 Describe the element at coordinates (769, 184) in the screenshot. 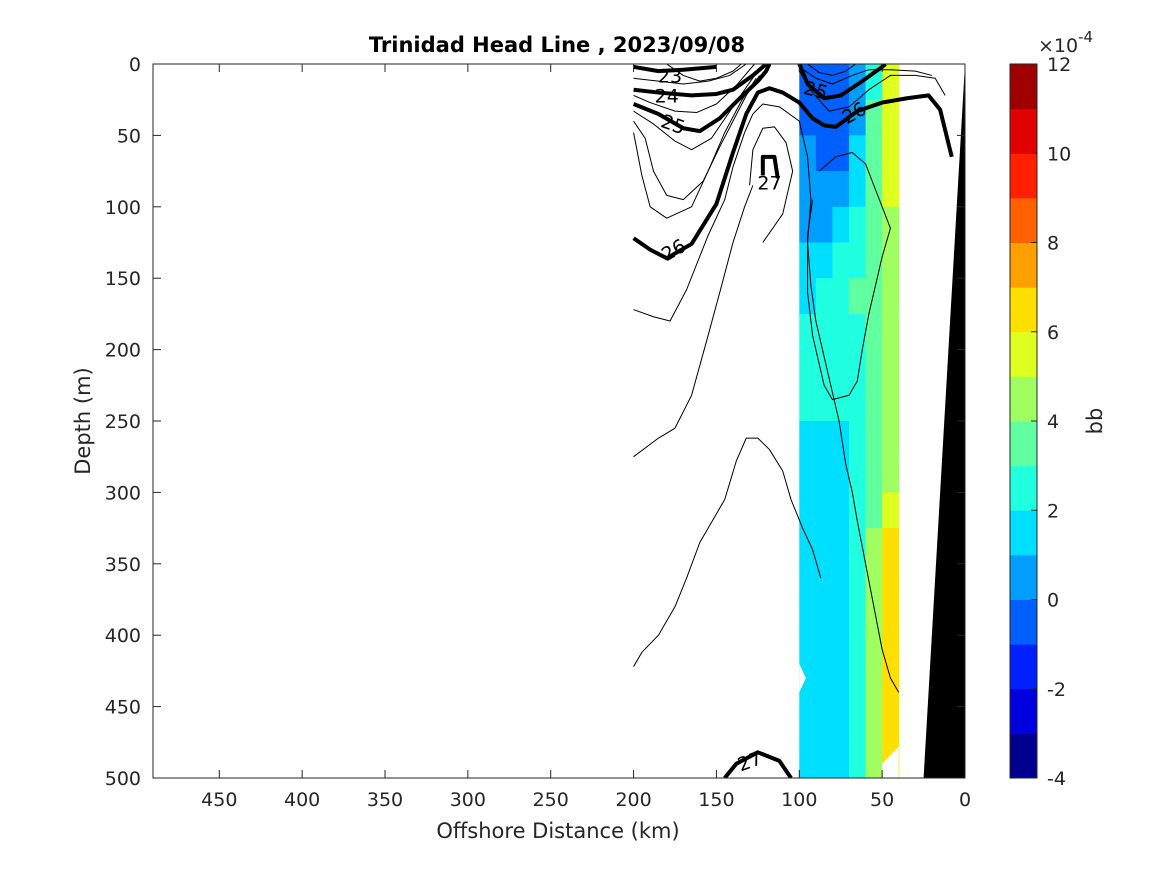

I see `contour-label: 27` at that location.